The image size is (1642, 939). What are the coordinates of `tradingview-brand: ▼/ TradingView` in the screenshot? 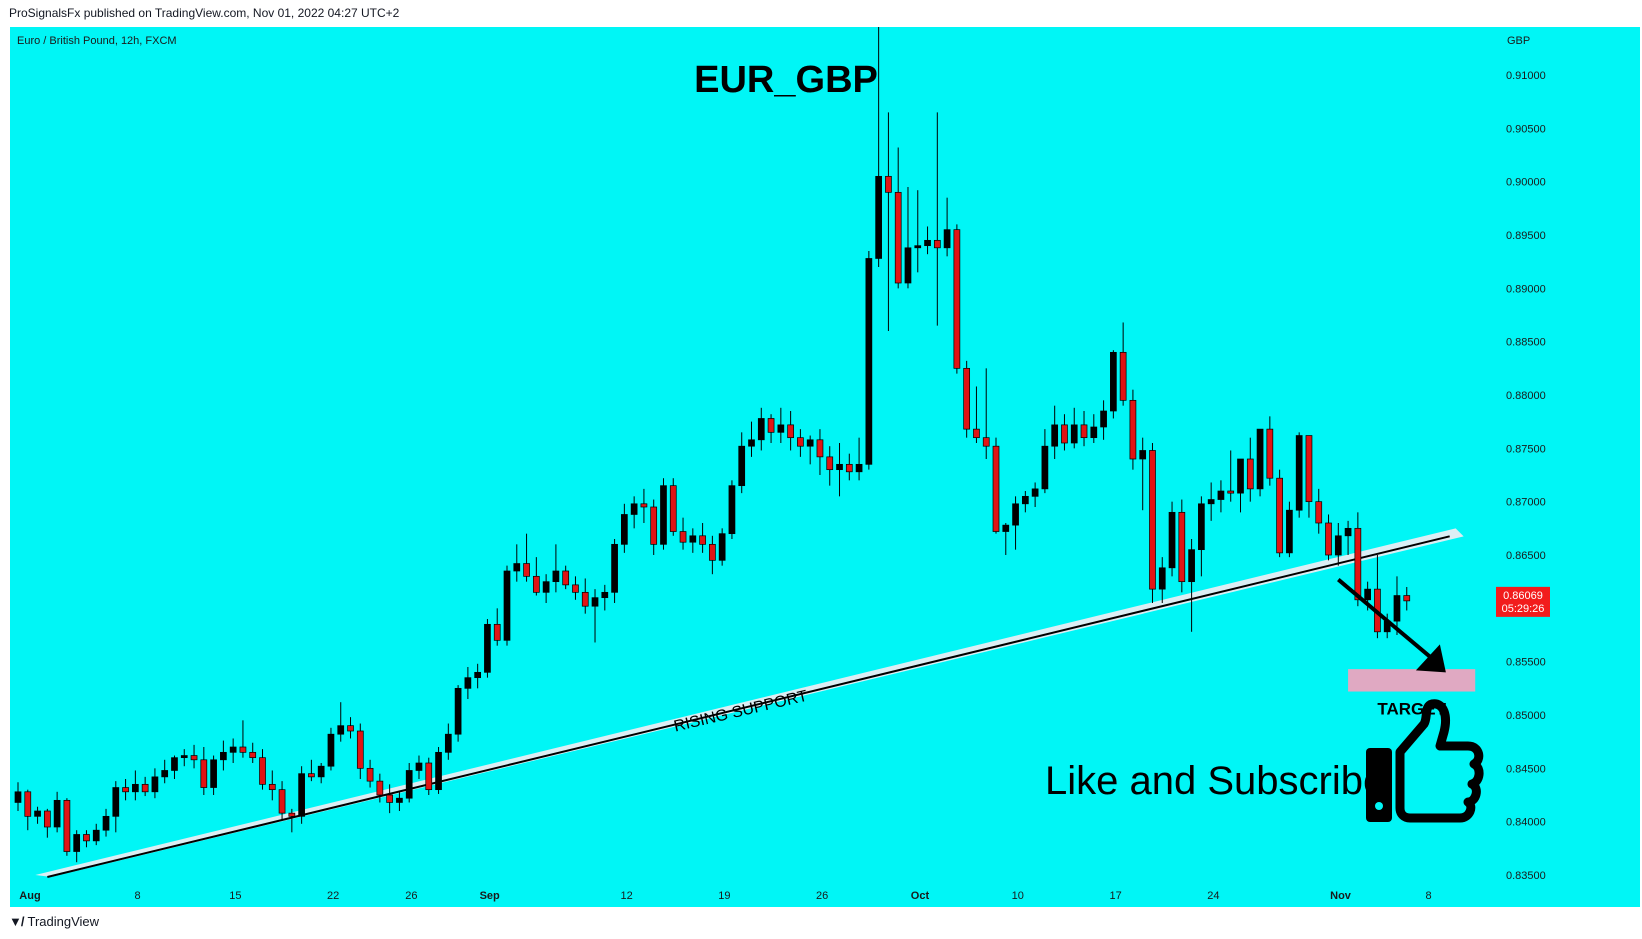 It's located at (54, 921).